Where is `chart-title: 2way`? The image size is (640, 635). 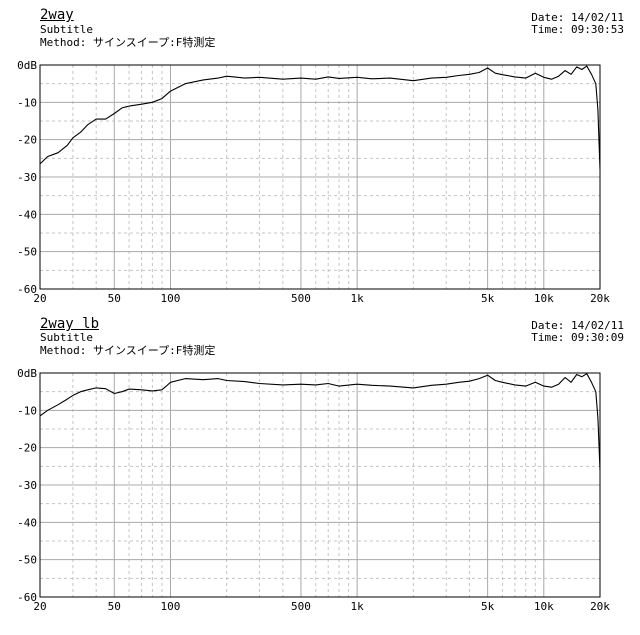 chart-title: 2way is located at coordinates (57, 15).